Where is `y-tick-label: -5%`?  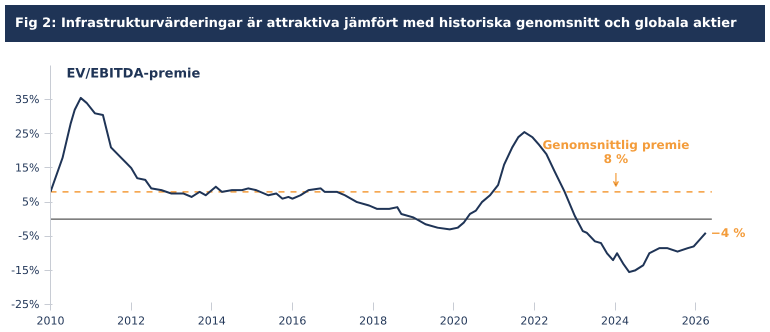 y-tick-label: -5% is located at coordinates (29, 236).